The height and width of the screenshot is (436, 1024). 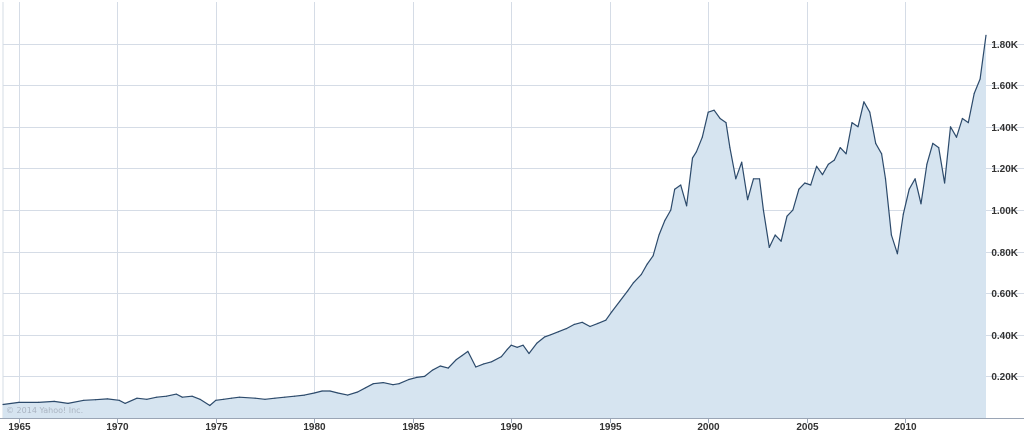 I want to click on x-tick-label-1980: 1980, so click(x=314, y=427).